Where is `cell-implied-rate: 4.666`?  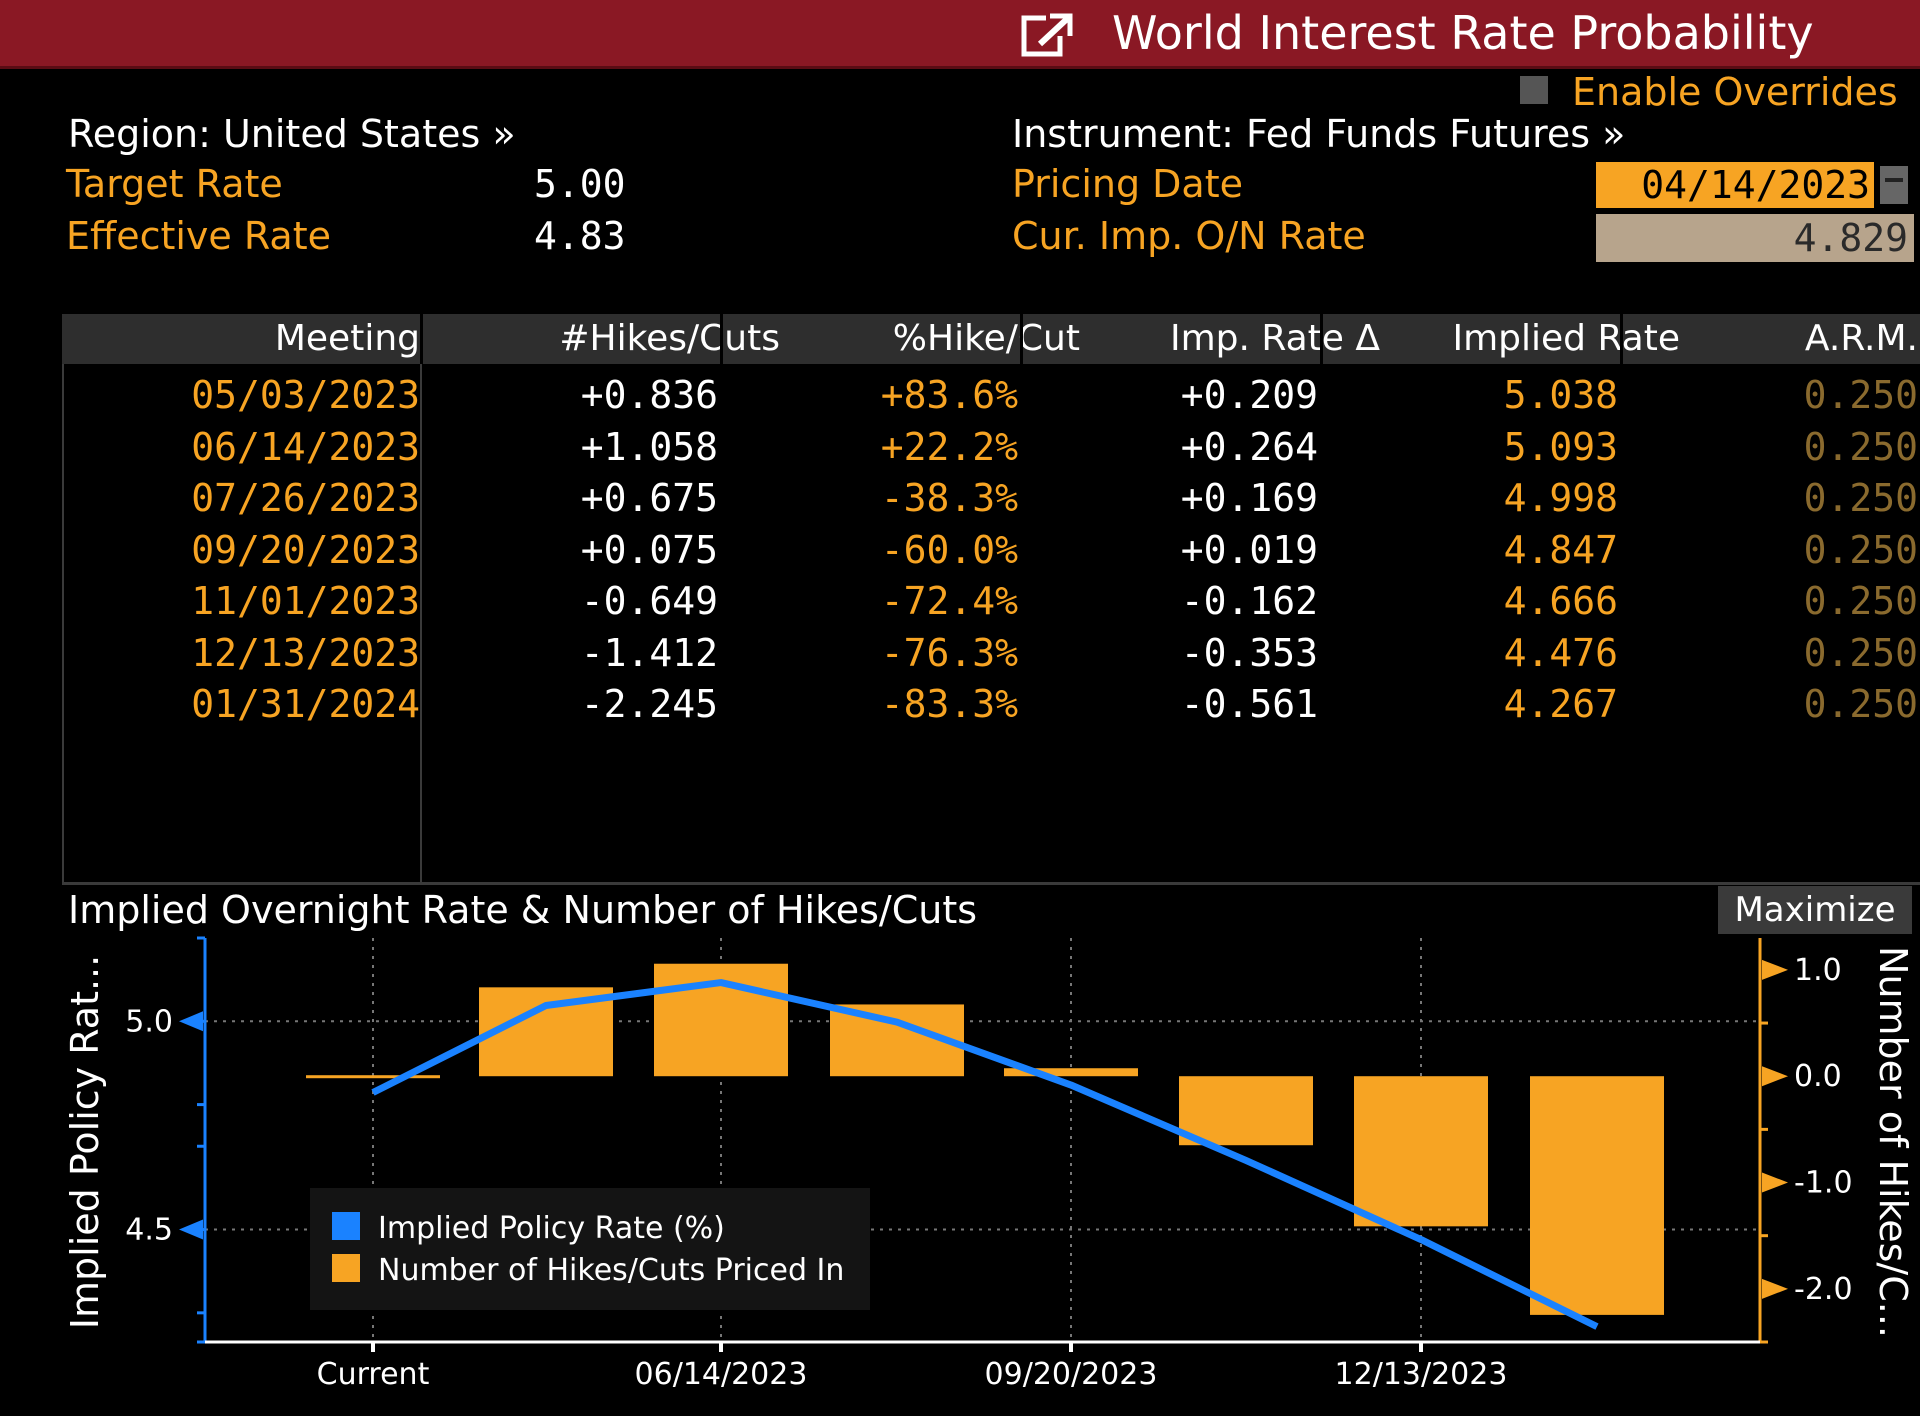 cell-implied-rate: 4.666 is located at coordinates (1560, 601).